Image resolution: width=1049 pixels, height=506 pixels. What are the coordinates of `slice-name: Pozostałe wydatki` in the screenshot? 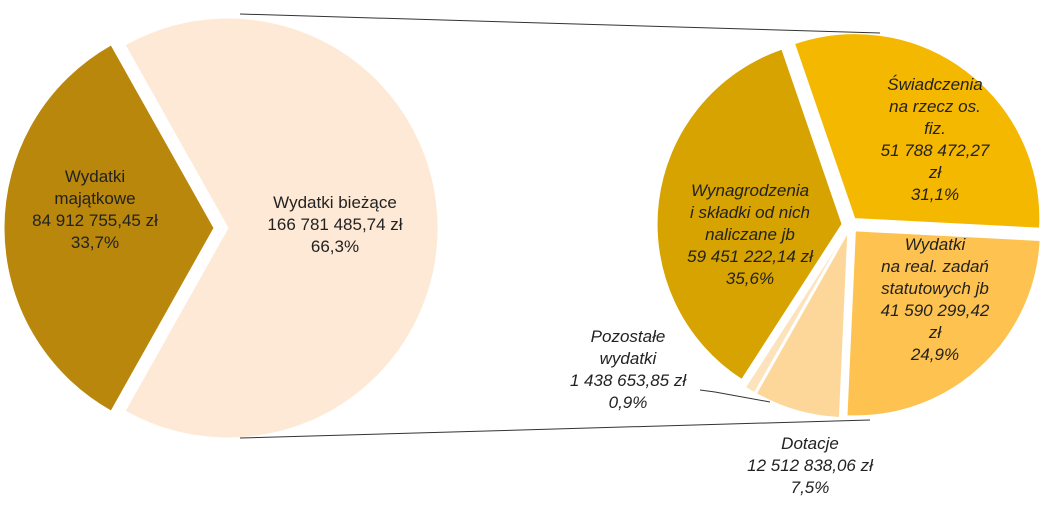 It's located at (628, 347).